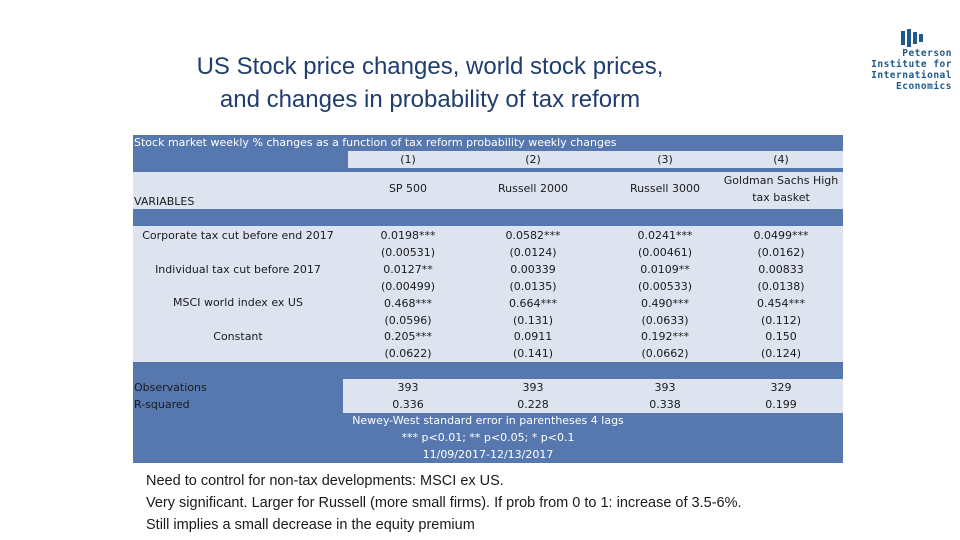  I want to click on stat-cell: (0.131), so click(533, 320).